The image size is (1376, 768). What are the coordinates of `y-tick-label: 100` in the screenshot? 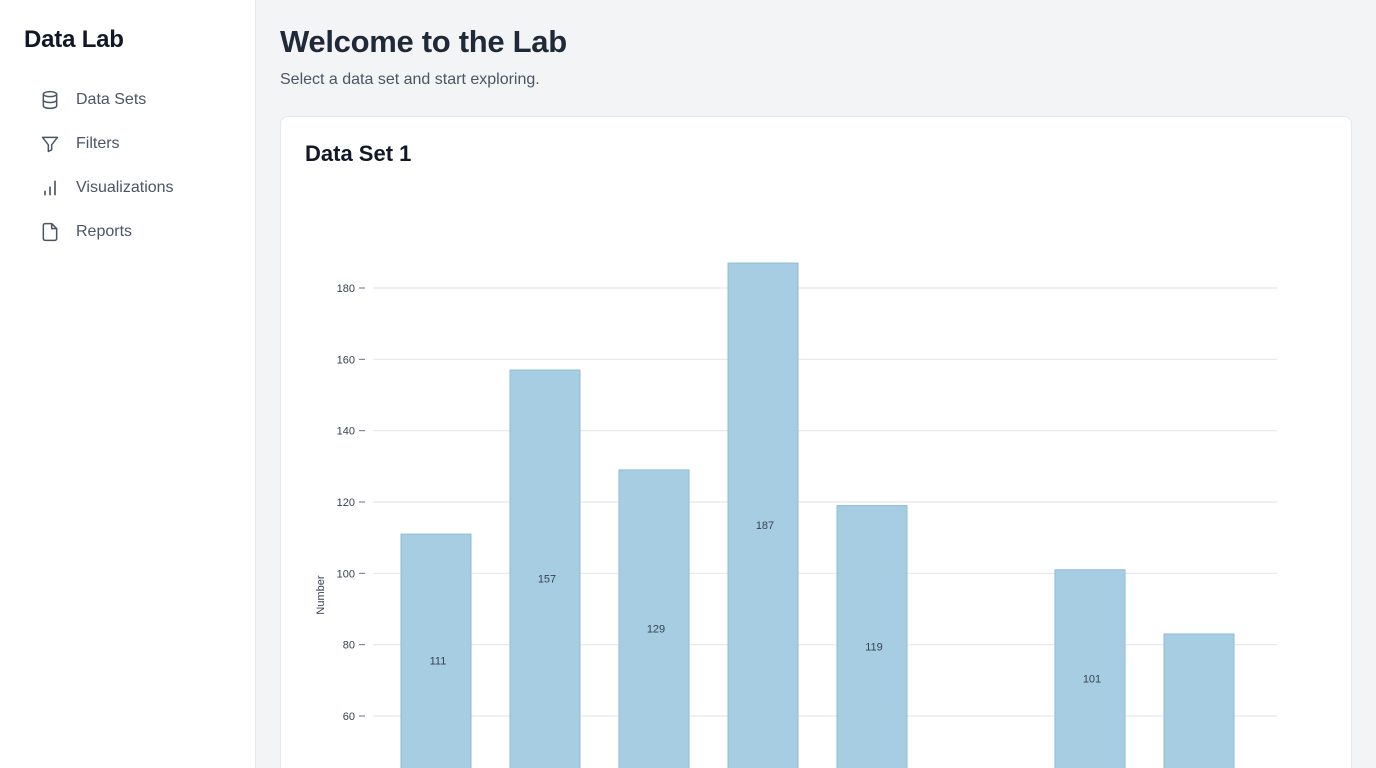 It's located at (346, 574).